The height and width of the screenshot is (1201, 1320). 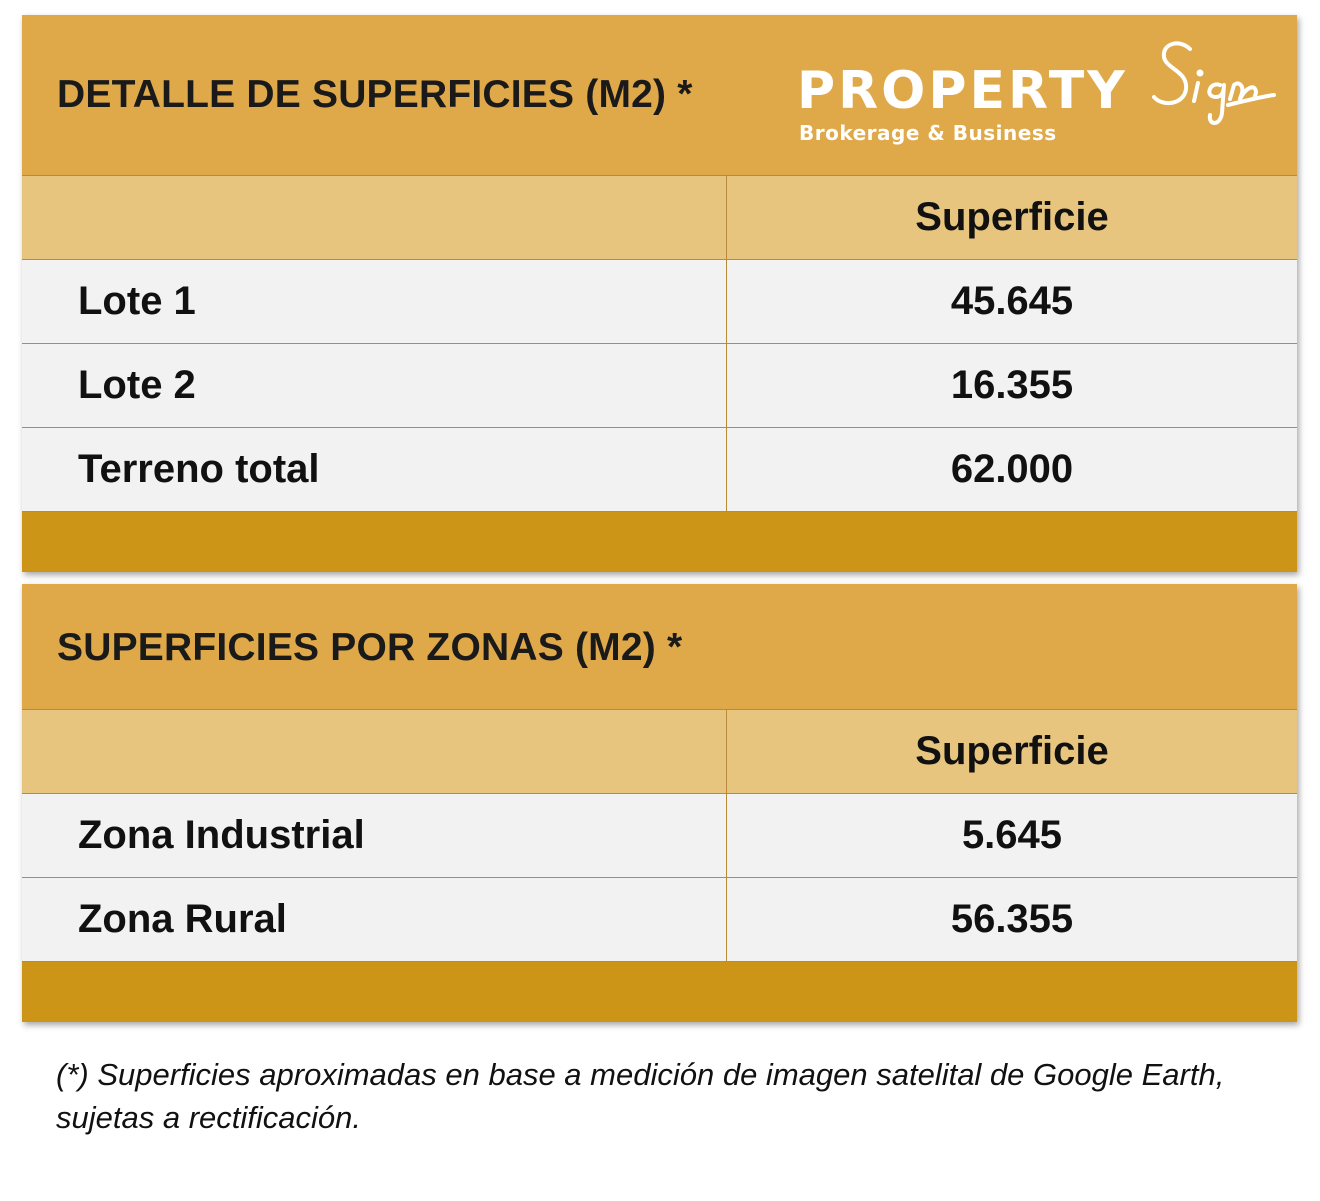 I want to click on table-row: Zona Industrial 5.645, so click(x=659, y=836).